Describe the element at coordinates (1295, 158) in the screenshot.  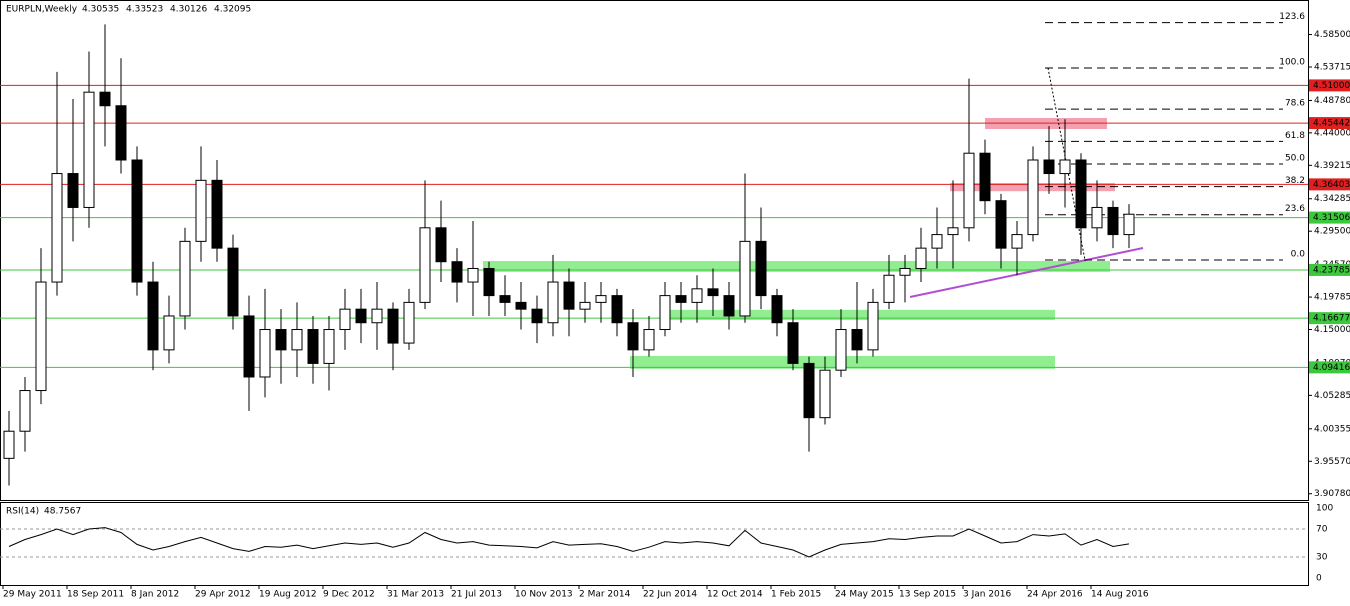
I see `fib-label: 50.0` at that location.